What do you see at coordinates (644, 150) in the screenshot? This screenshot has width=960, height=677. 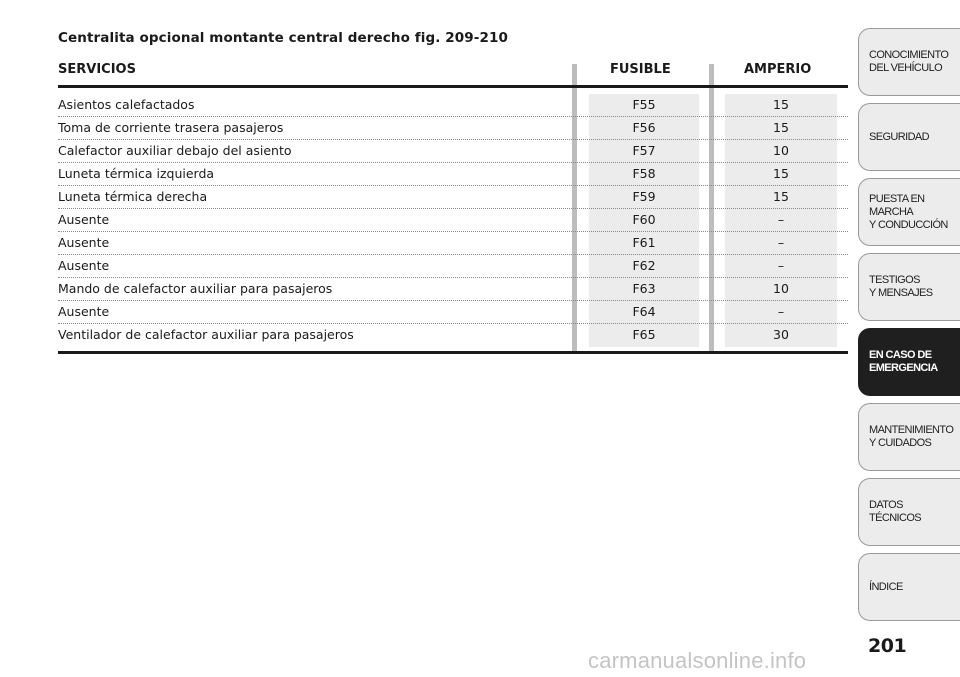 I see `fuse-cell: F57` at bounding box center [644, 150].